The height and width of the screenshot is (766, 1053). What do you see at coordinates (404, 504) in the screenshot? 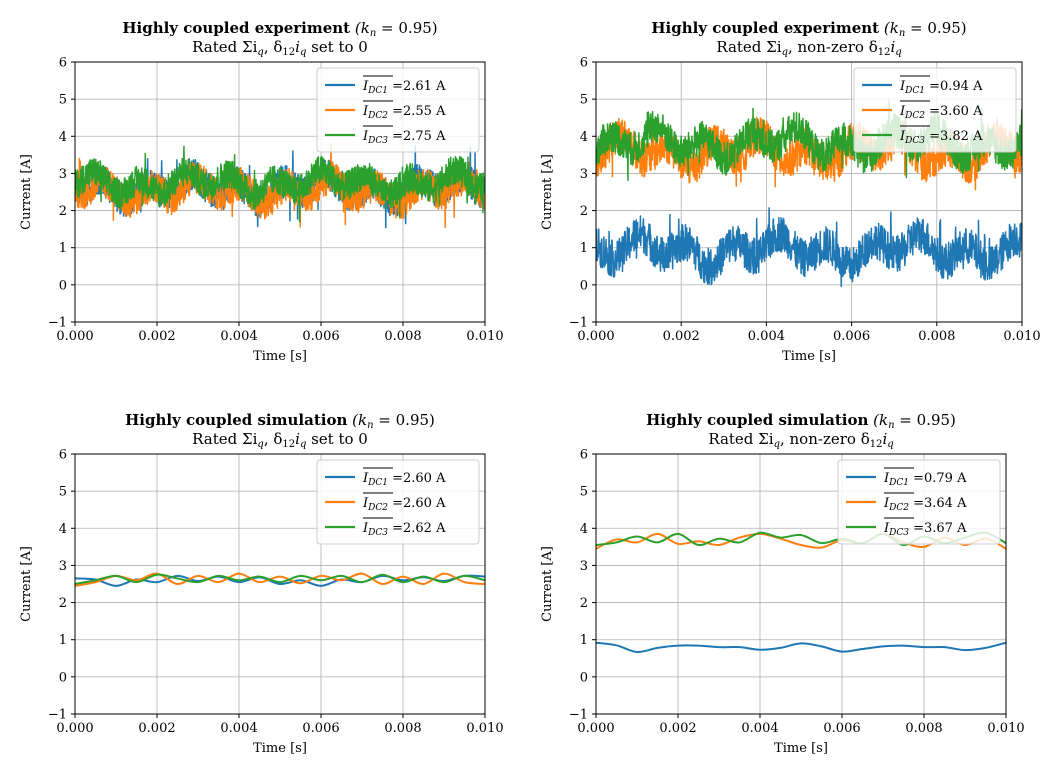
I see `legend-label-2: IDC2 =2.60 A` at bounding box center [404, 504].